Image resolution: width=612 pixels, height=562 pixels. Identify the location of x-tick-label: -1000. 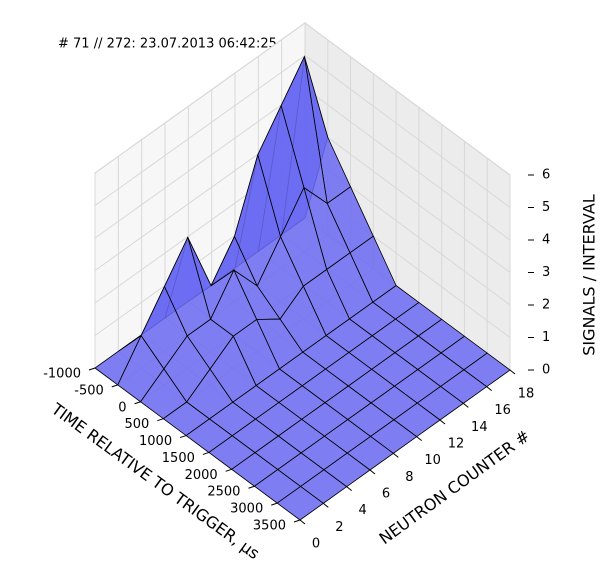
(62, 374).